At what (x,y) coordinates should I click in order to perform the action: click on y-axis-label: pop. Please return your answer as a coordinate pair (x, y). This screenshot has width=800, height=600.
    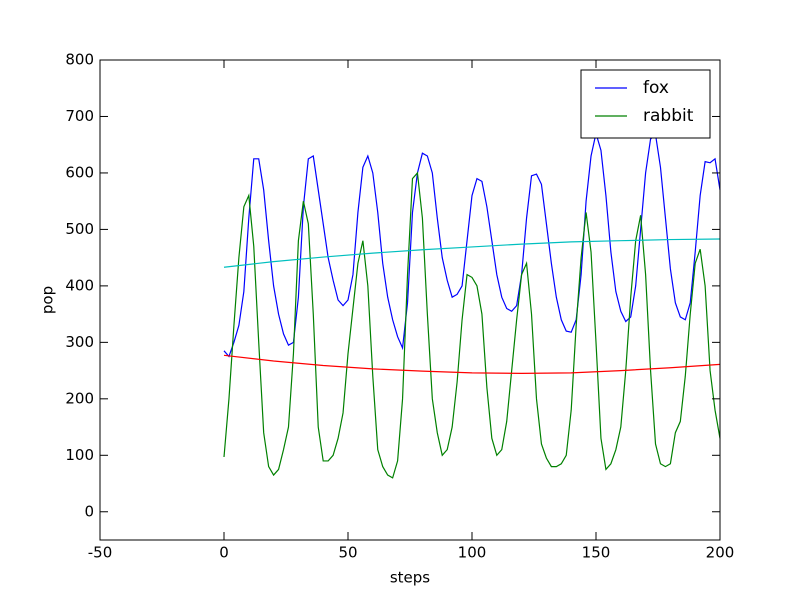
    Looking at the image, I should click on (48, 300).